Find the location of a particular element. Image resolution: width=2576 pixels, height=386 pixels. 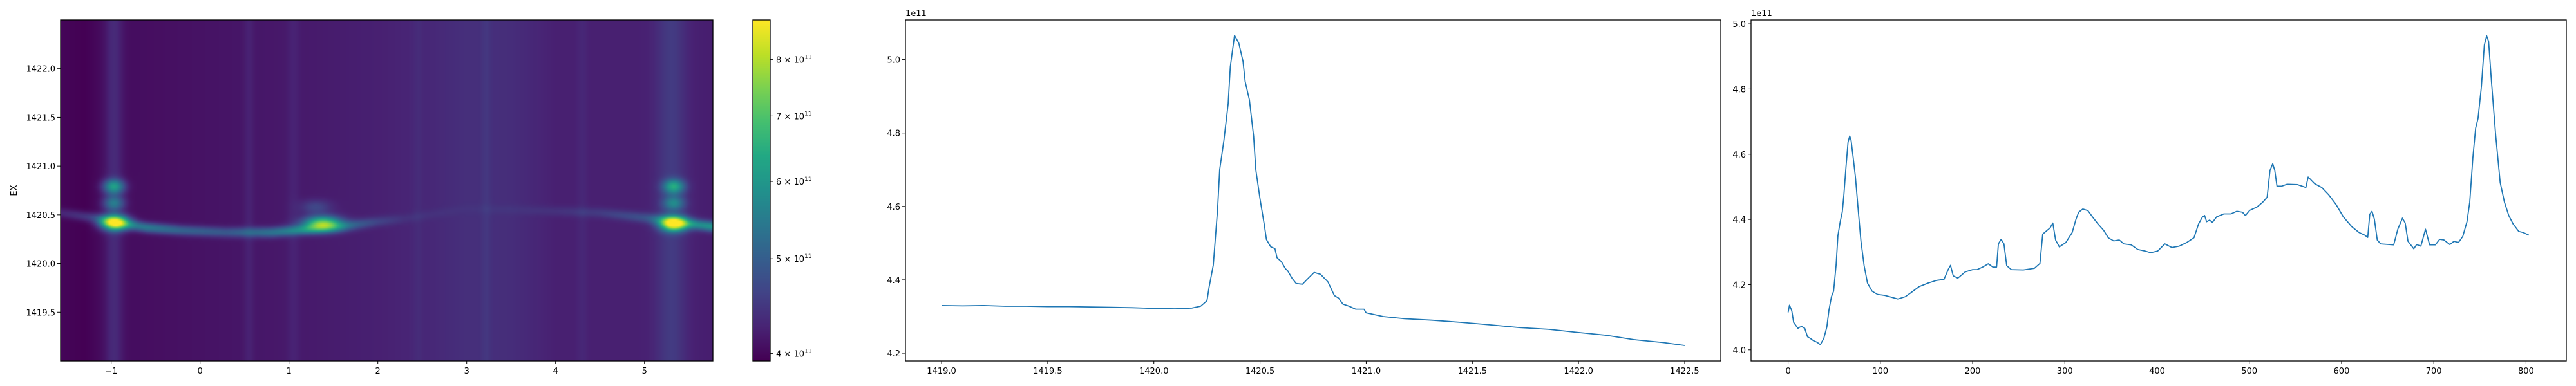

x-tick-label: 600 is located at coordinates (2342, 371).